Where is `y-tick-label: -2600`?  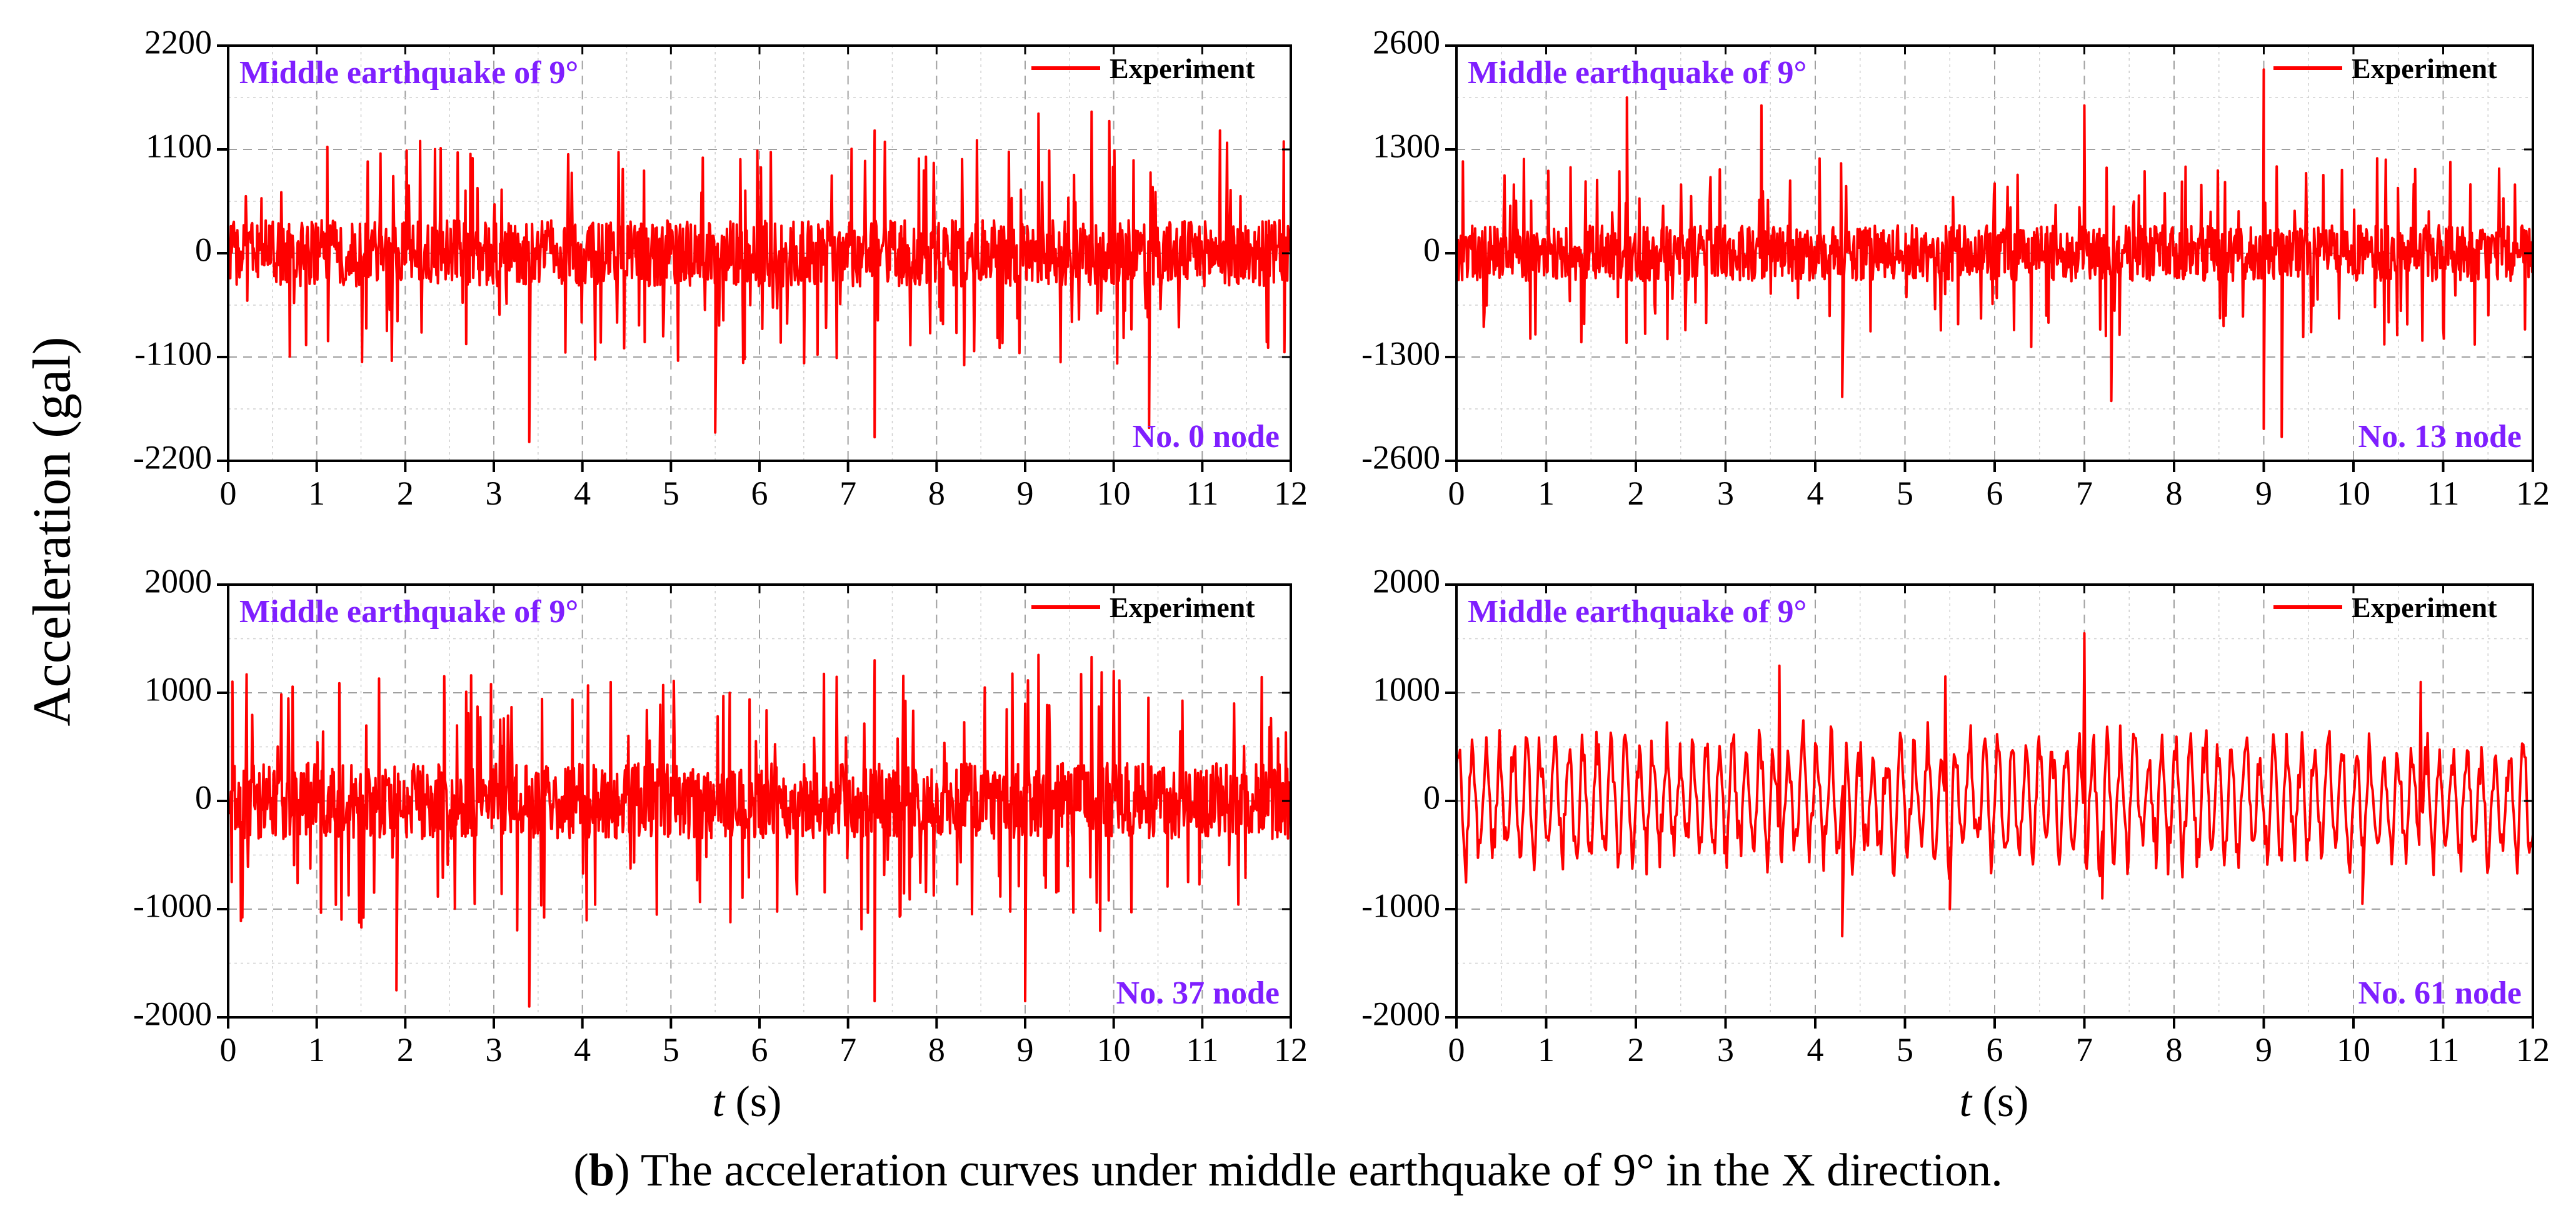
y-tick-label: -2600 is located at coordinates (1400, 457).